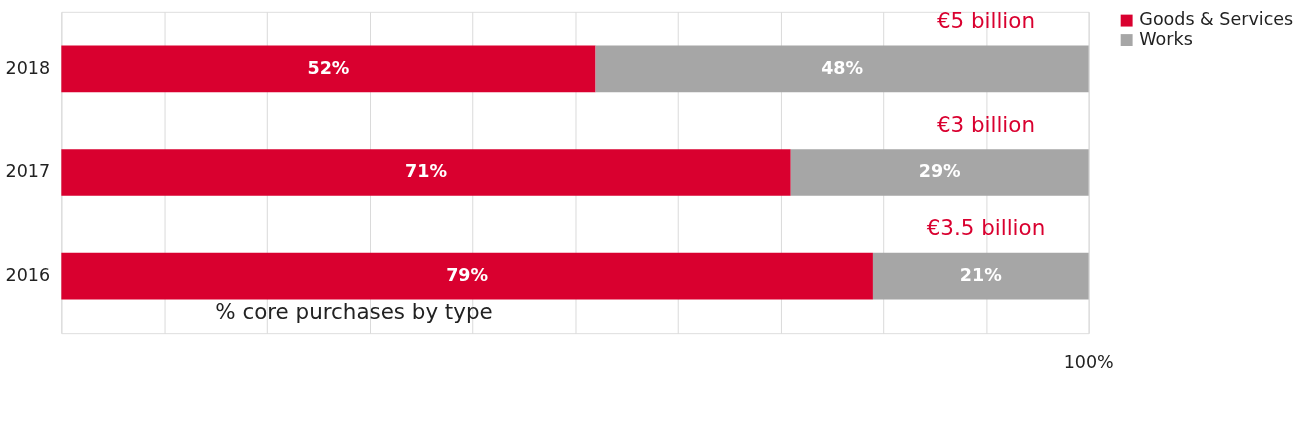 The height and width of the screenshot is (434, 1299). I want to click on y-tick-label: 2018, so click(28, 67).